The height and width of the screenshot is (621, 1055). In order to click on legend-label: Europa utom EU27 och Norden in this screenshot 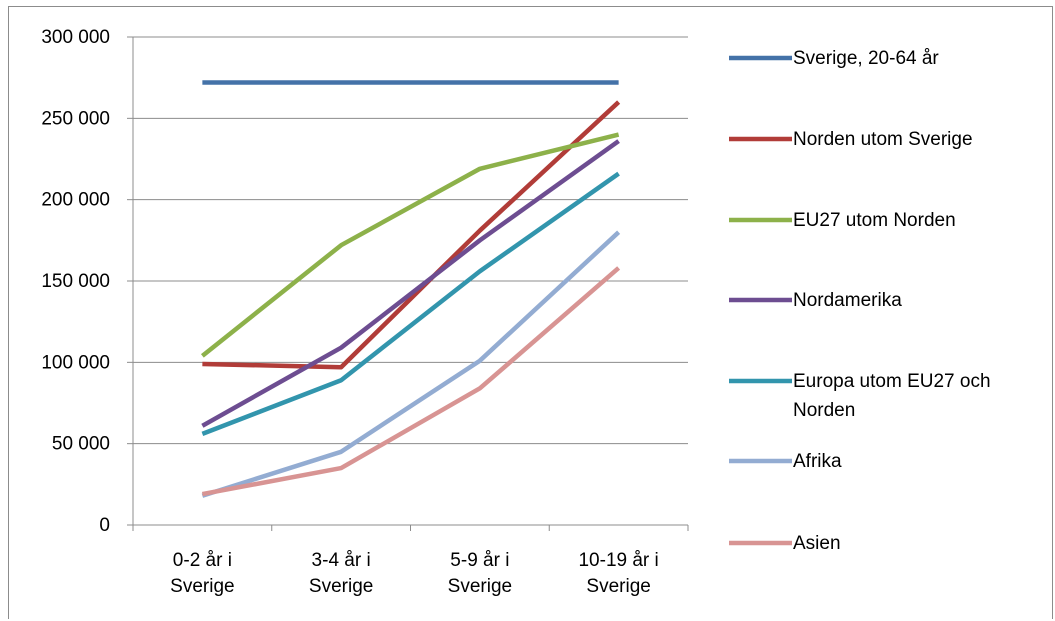, I will do `click(892, 396)`.